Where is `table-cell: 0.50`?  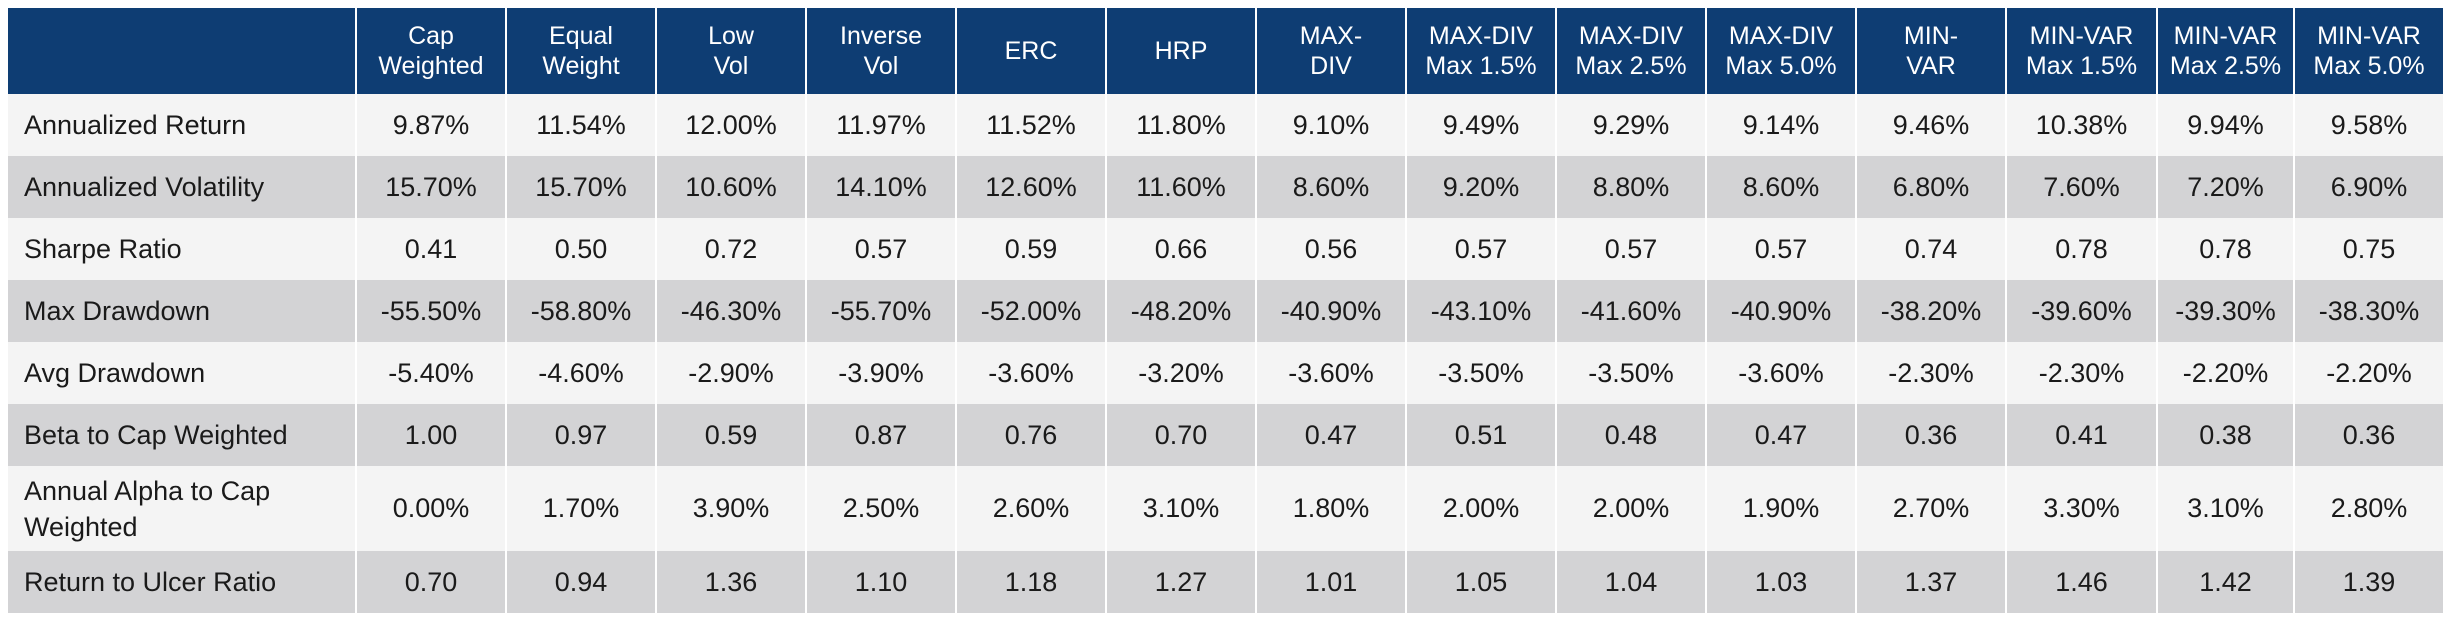 table-cell: 0.50 is located at coordinates (581, 249).